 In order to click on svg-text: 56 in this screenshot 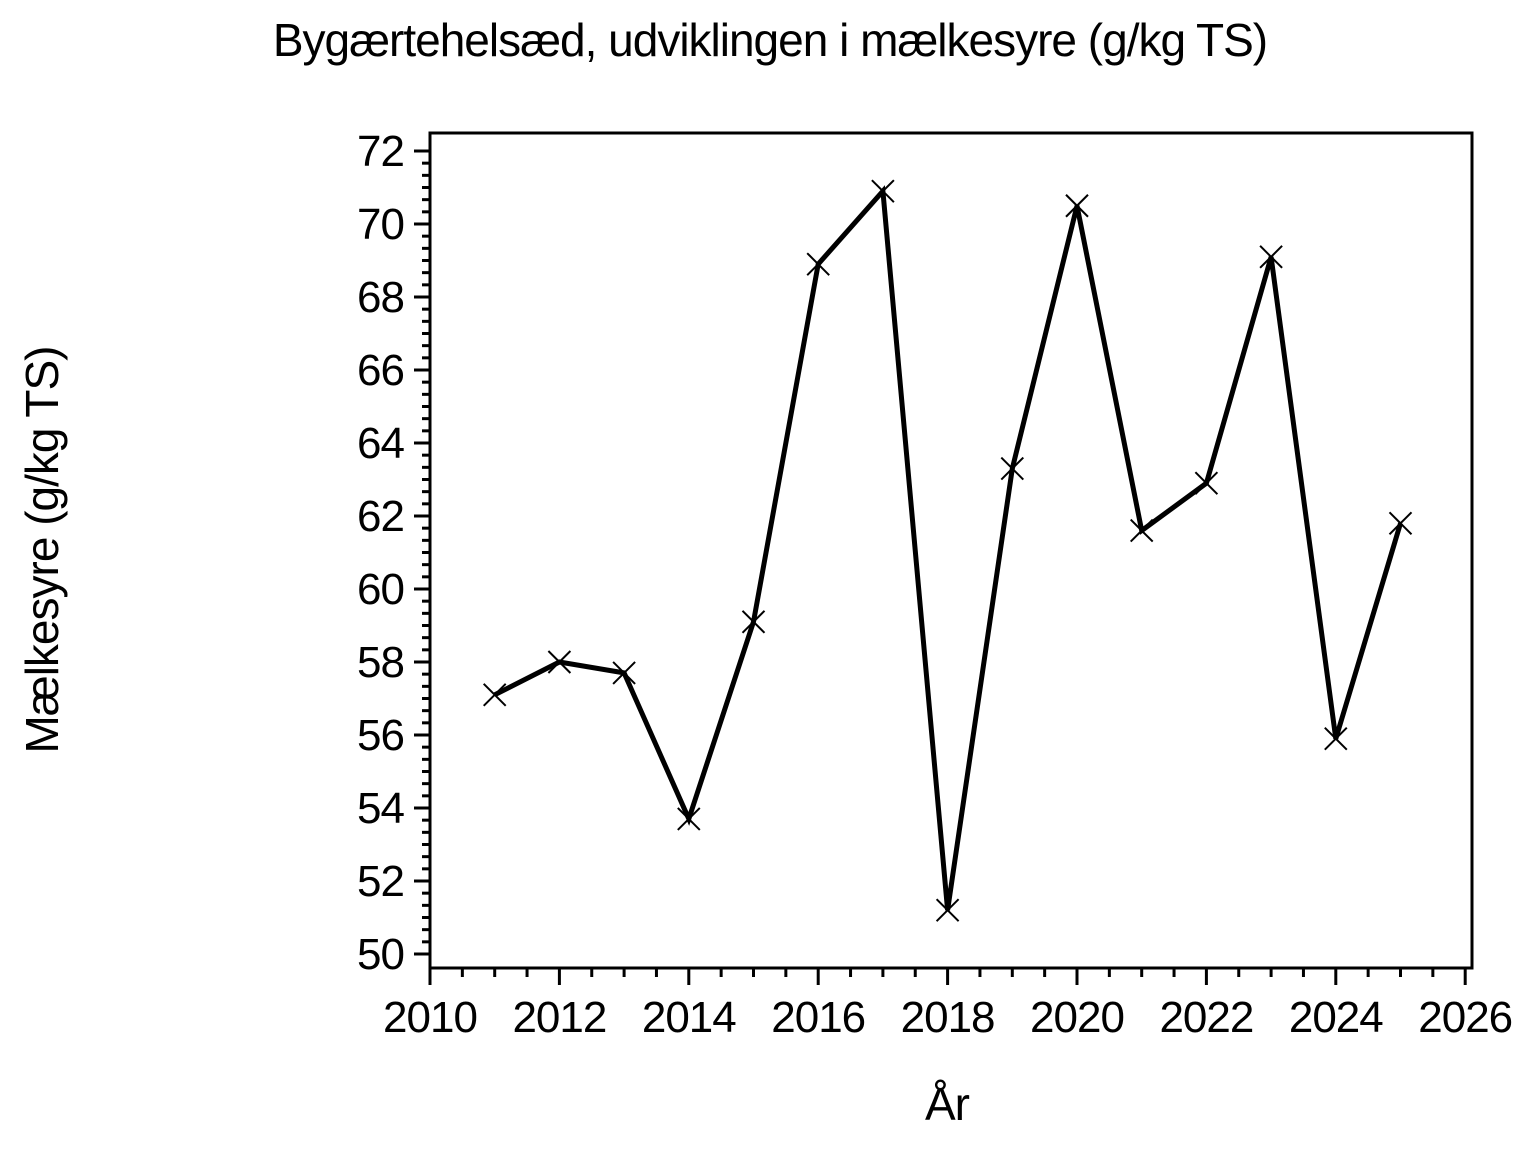, I will do `click(380, 735)`.